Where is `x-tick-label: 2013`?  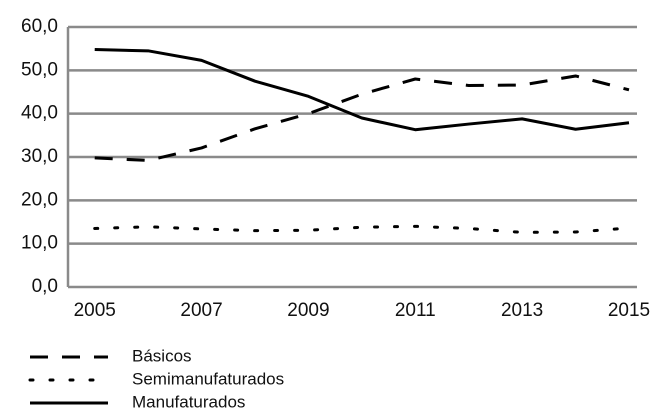
x-tick-label: 2013 is located at coordinates (522, 310).